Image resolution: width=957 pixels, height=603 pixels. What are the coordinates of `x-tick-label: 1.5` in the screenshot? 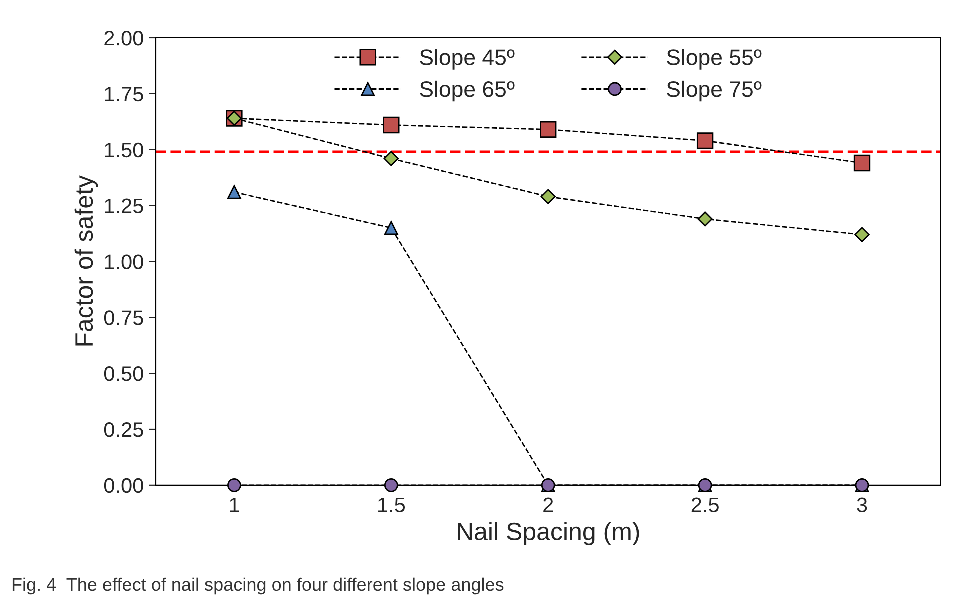 It's located at (392, 505).